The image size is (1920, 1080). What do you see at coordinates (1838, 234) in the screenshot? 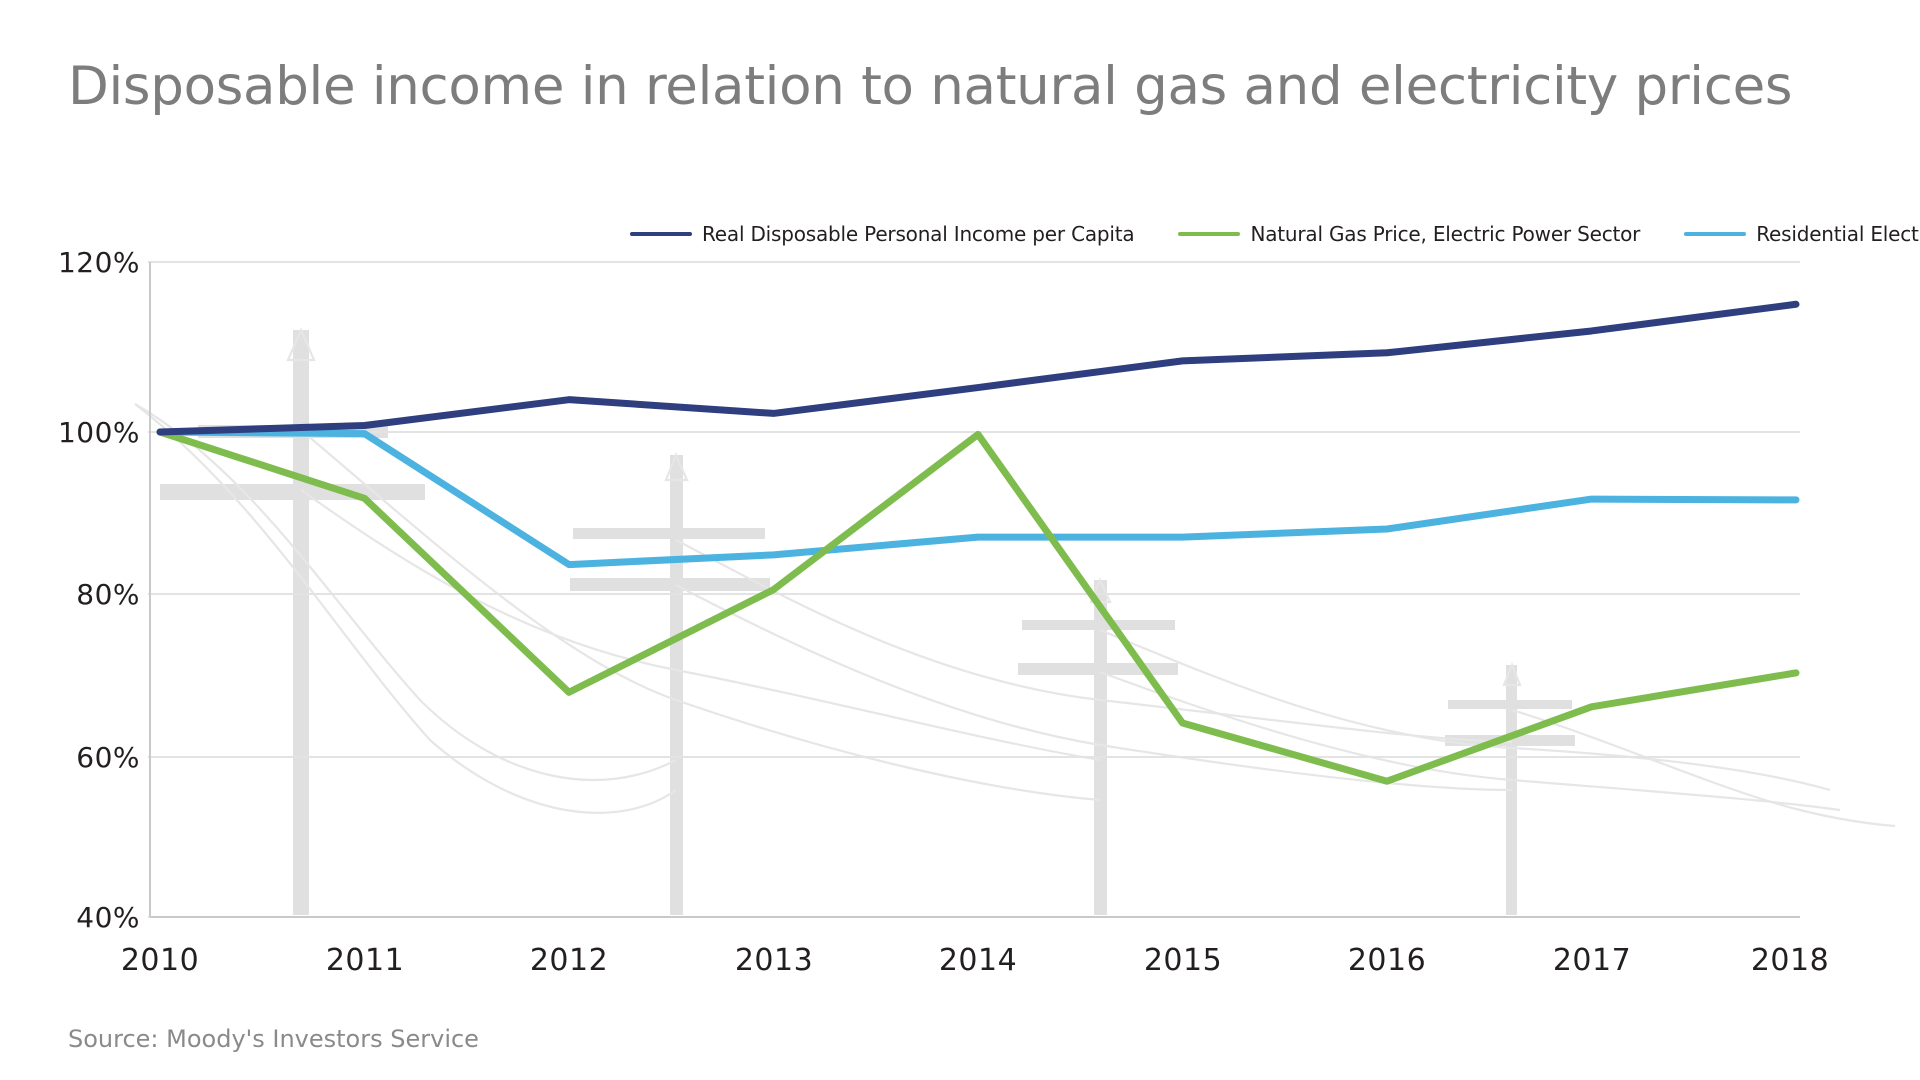
I see `legend-label-electricity: Residential Electricity Prices` at bounding box center [1838, 234].